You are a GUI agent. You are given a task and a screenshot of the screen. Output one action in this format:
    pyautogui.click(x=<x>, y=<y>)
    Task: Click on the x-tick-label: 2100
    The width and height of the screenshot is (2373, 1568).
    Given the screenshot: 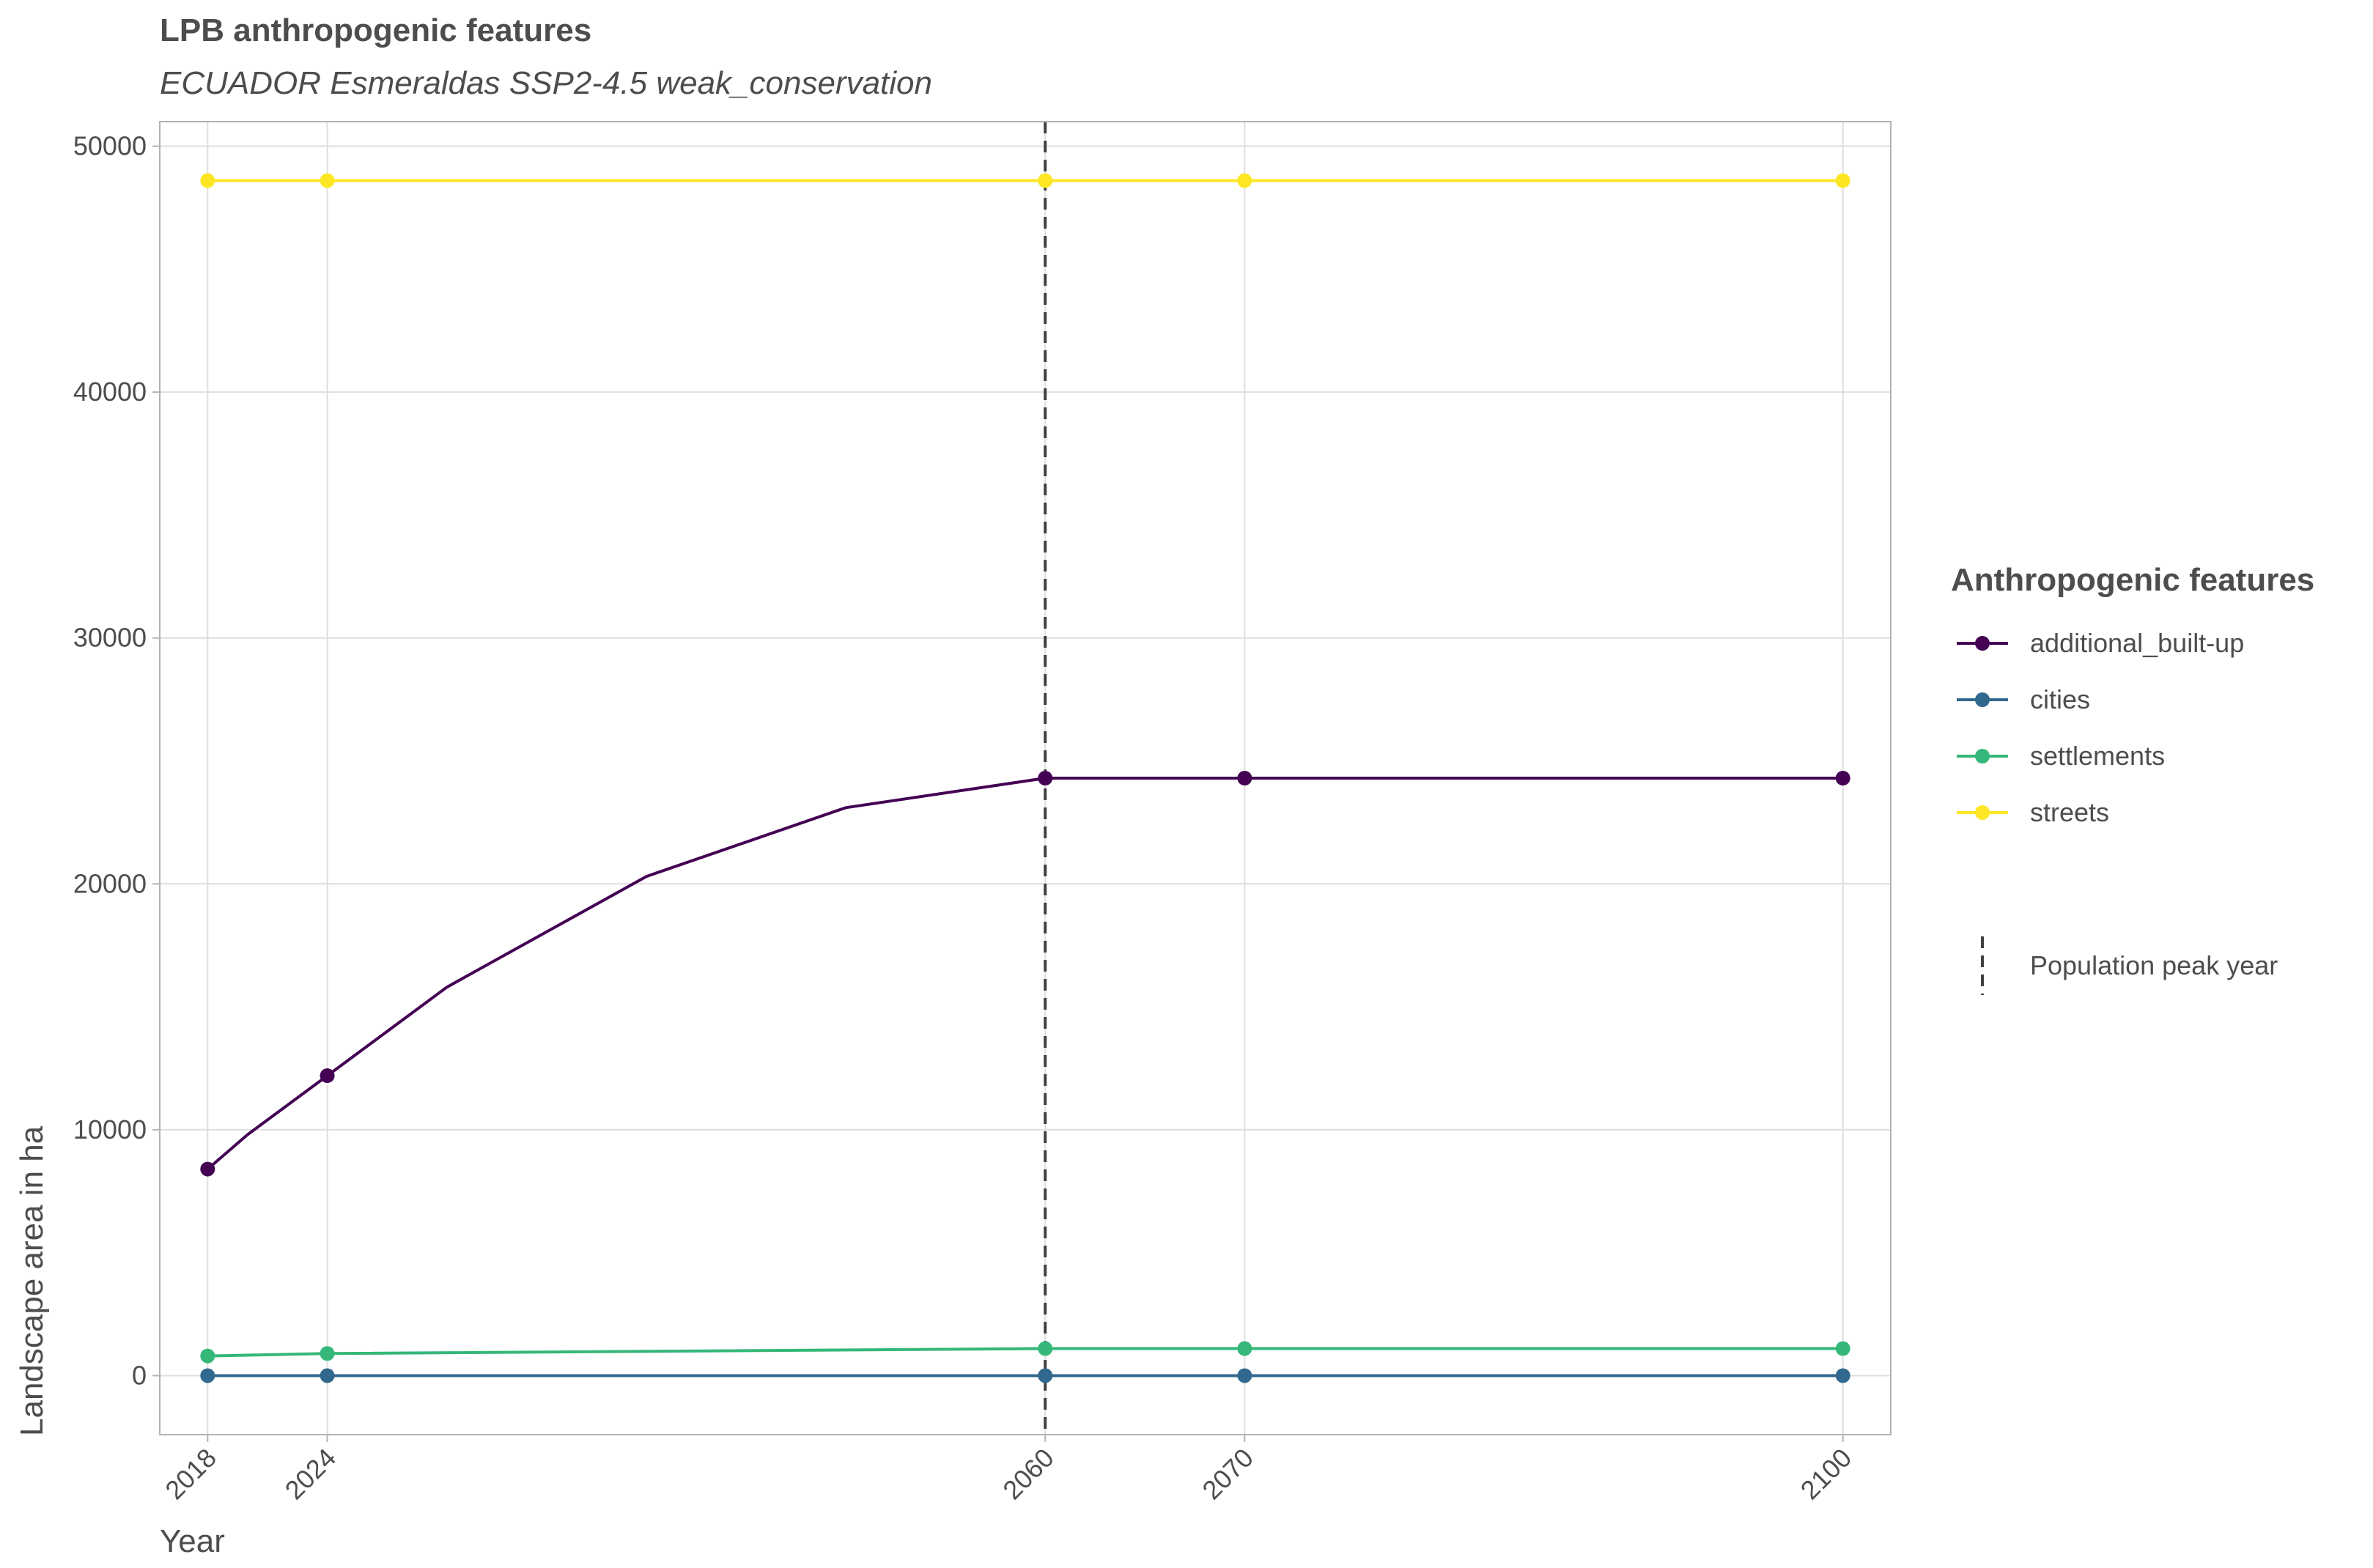 What is the action you would take?
    pyautogui.click(x=1826, y=1475)
    